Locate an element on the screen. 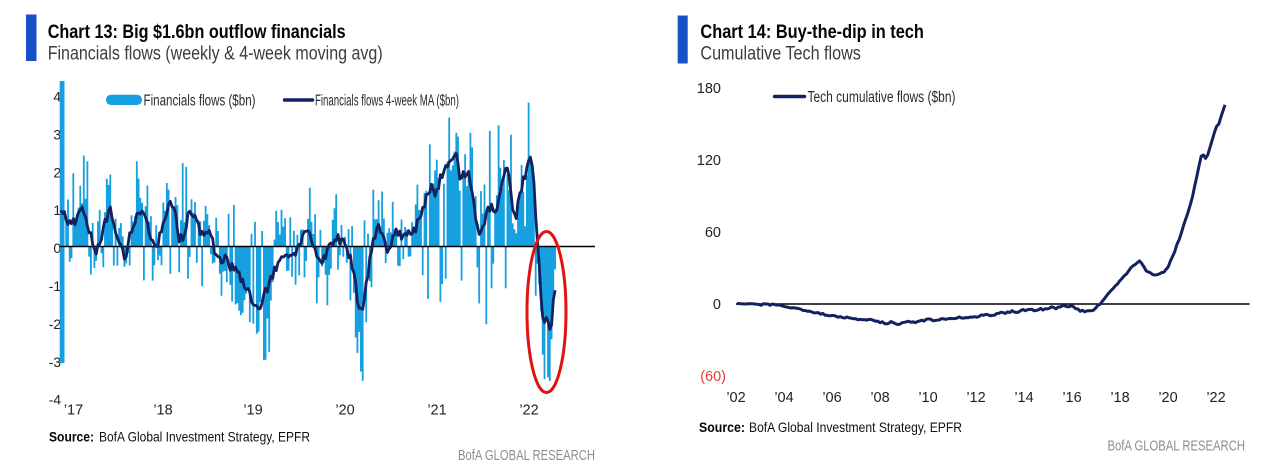 Image resolution: width=1280 pixels, height=465 pixels. svg-text:Chart 13: Big $1.6bn outflow f: Chart 13: Big $1.6bn outflow financials is located at coordinates (197, 32).